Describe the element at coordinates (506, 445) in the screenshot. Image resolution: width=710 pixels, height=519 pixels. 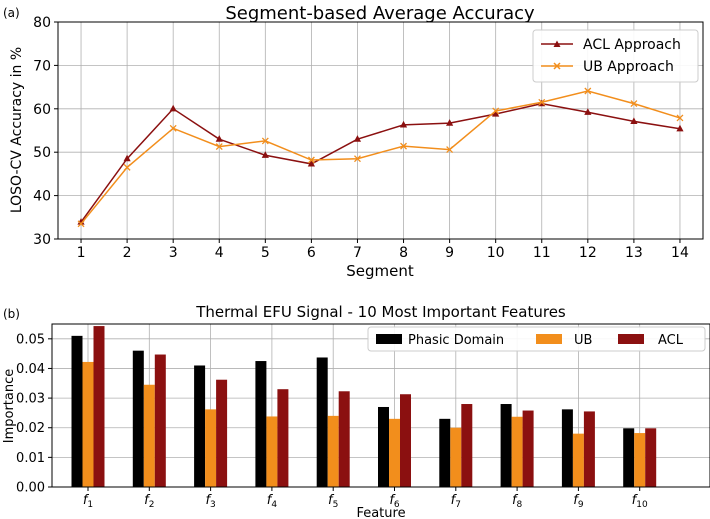
I see `phasic-domain-bar-f8` at that location.